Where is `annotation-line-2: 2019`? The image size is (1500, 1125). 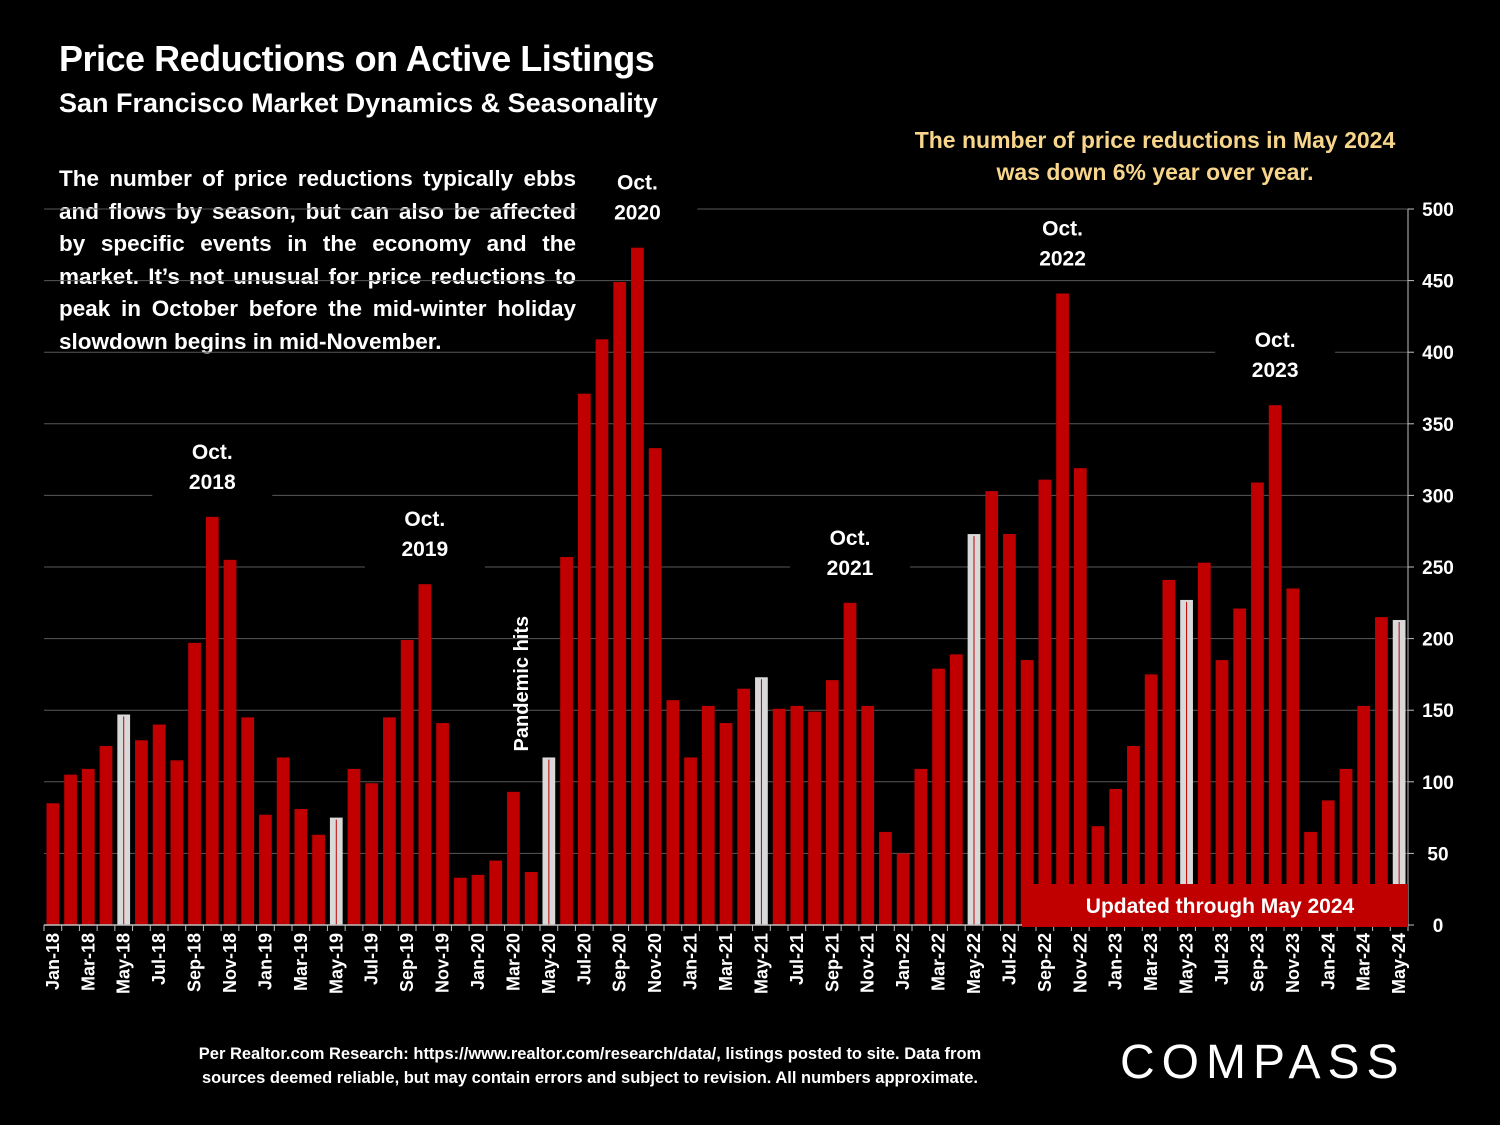 annotation-line-2: 2019 is located at coordinates (424, 549).